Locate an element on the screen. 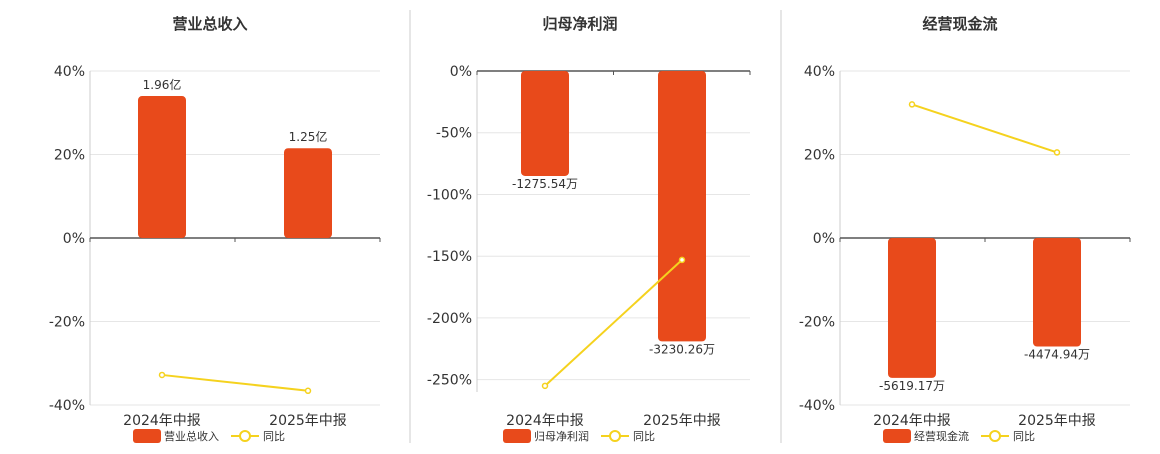  bar-value-label: -3230.26万 is located at coordinates (682, 349).